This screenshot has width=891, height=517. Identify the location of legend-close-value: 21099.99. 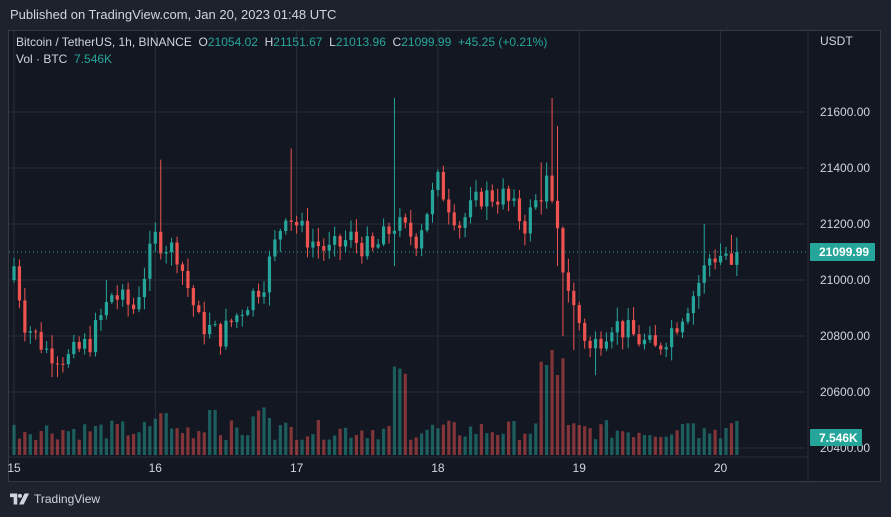
(426, 42).